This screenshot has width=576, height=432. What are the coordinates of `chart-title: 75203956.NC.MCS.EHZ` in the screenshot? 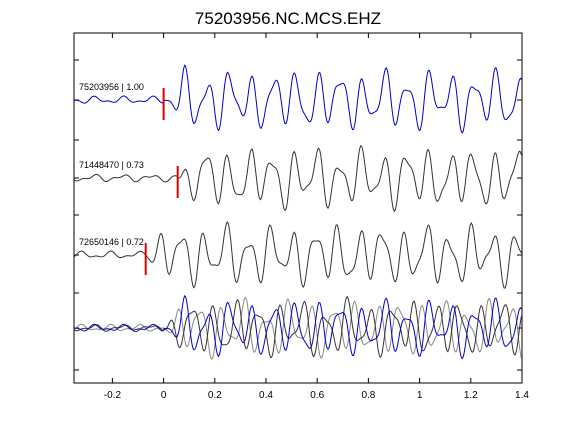 It's located at (288, 18).